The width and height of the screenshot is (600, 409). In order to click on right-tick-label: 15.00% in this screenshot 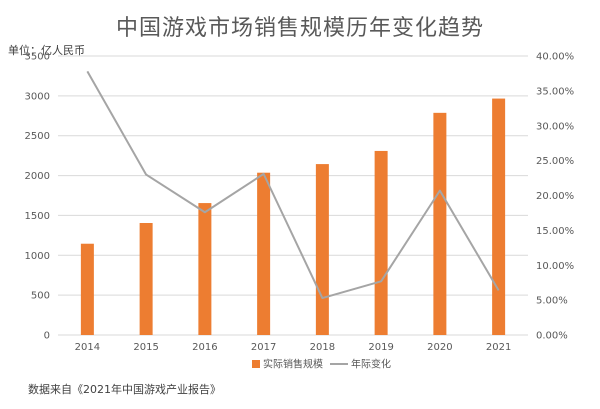, I will do `click(555, 231)`.